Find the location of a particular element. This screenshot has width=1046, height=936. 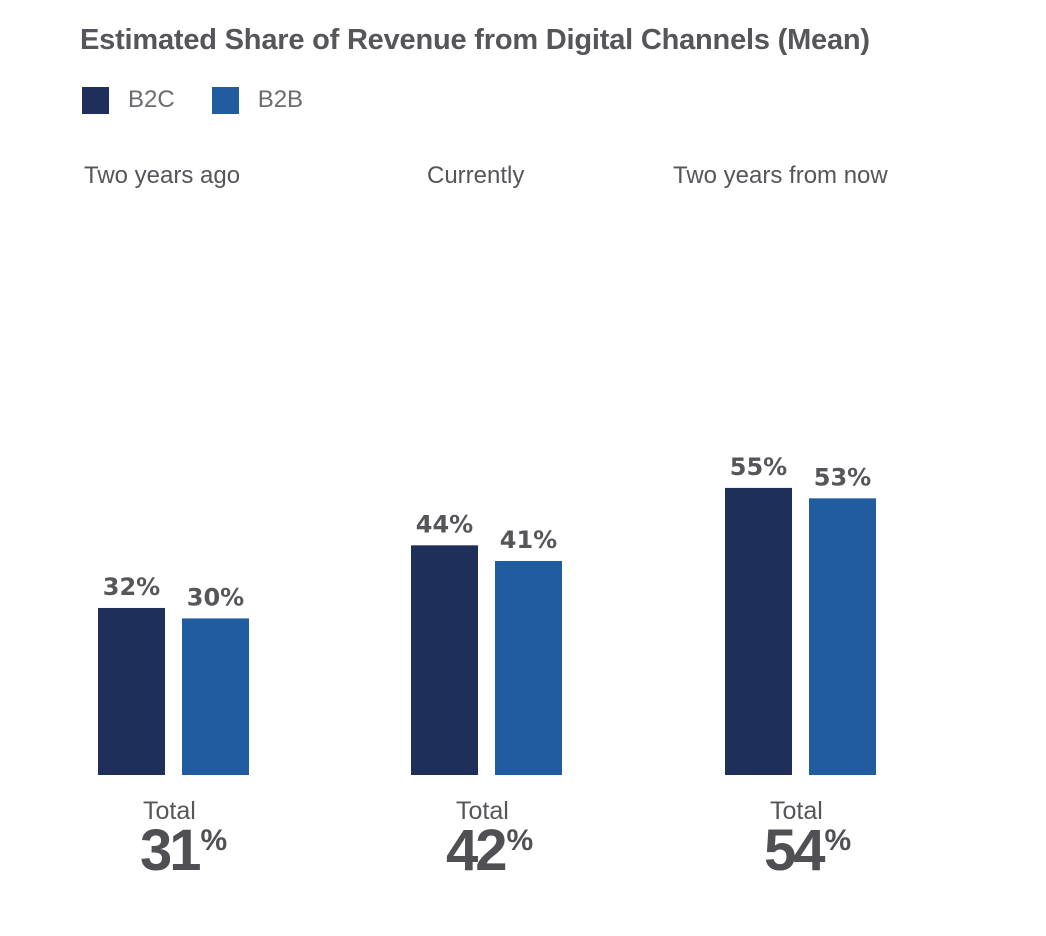

data-label-b2c-two-years-ago: 32% is located at coordinates (131, 587).